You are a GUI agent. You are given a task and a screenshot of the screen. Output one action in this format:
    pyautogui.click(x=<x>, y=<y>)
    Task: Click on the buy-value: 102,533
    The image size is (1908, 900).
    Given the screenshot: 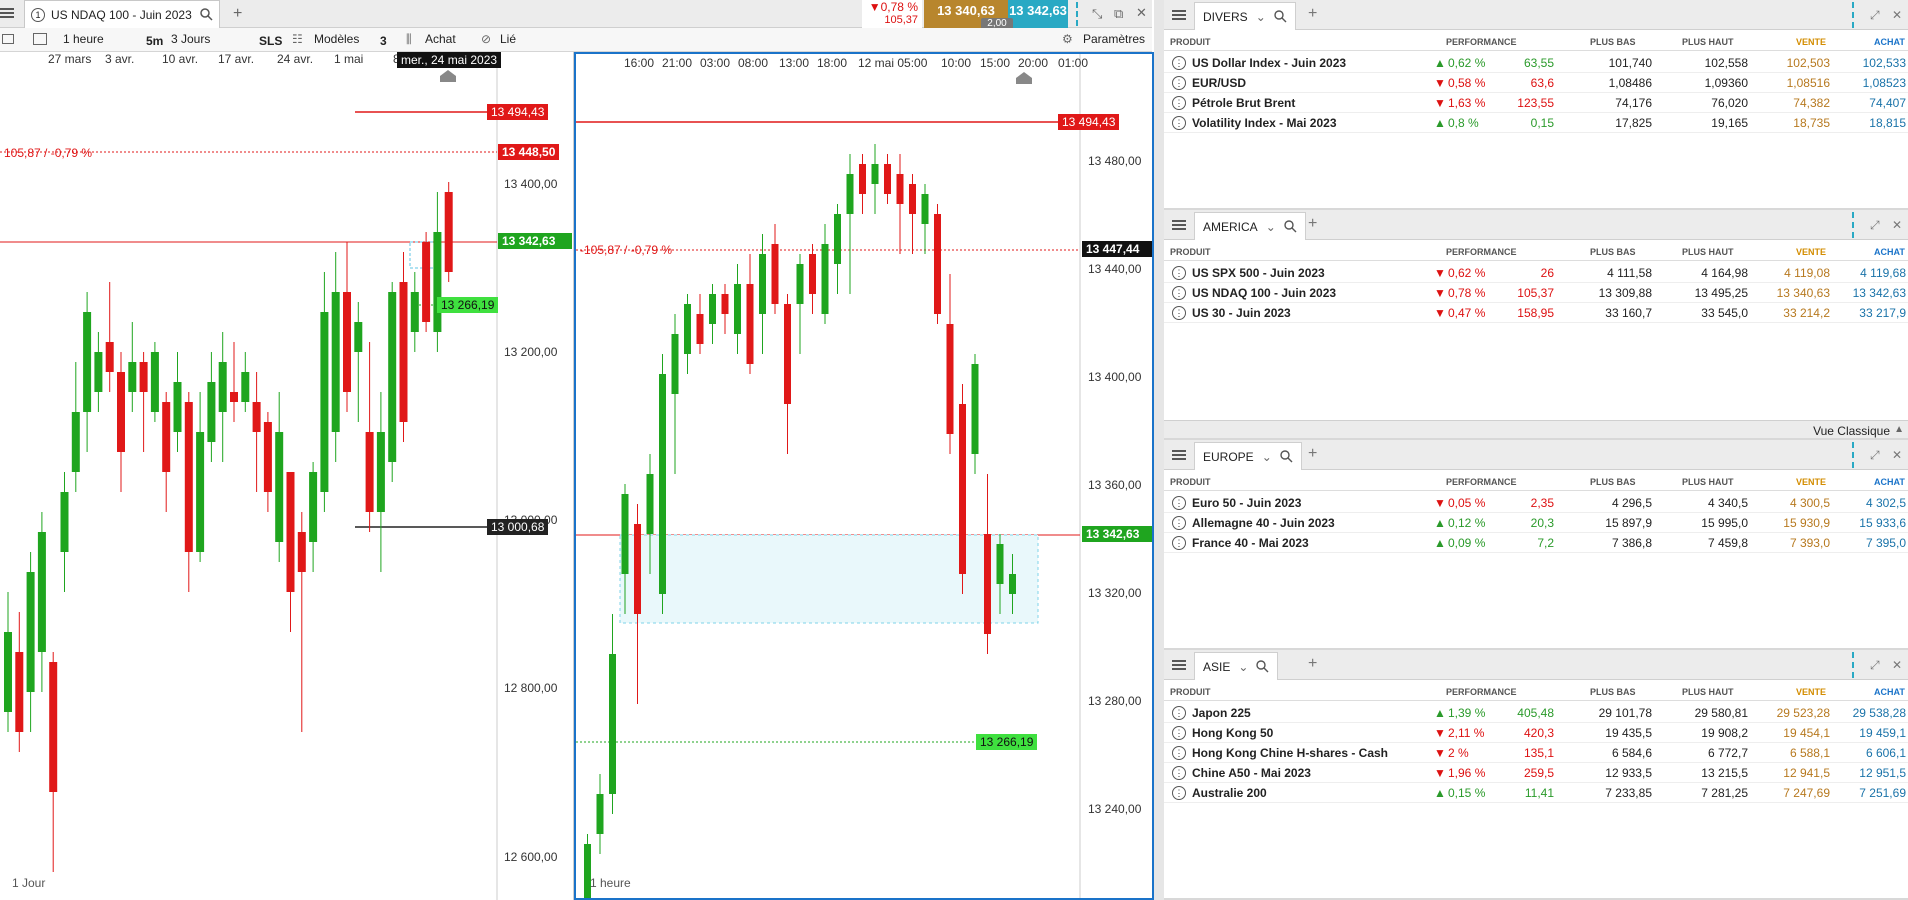 What is the action you would take?
    pyautogui.click(x=1884, y=63)
    